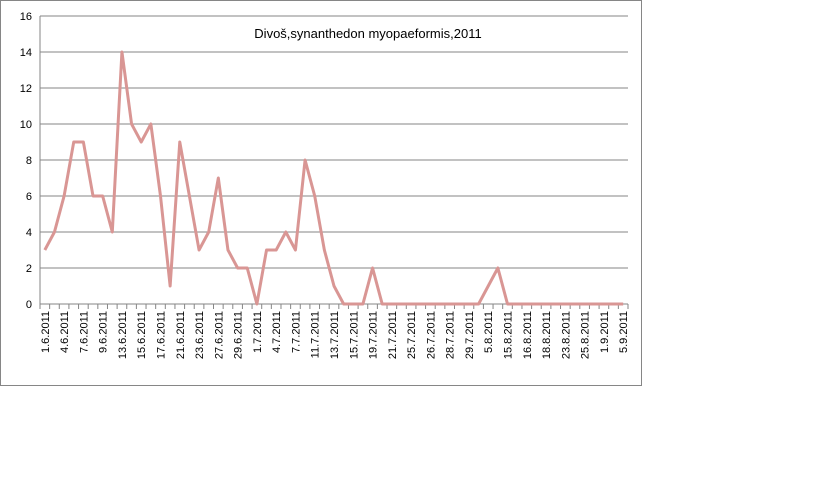 This screenshot has width=819, height=484. Describe the element at coordinates (393, 335) in the screenshot. I see `x-tick-label: 21.7.2011` at that location.